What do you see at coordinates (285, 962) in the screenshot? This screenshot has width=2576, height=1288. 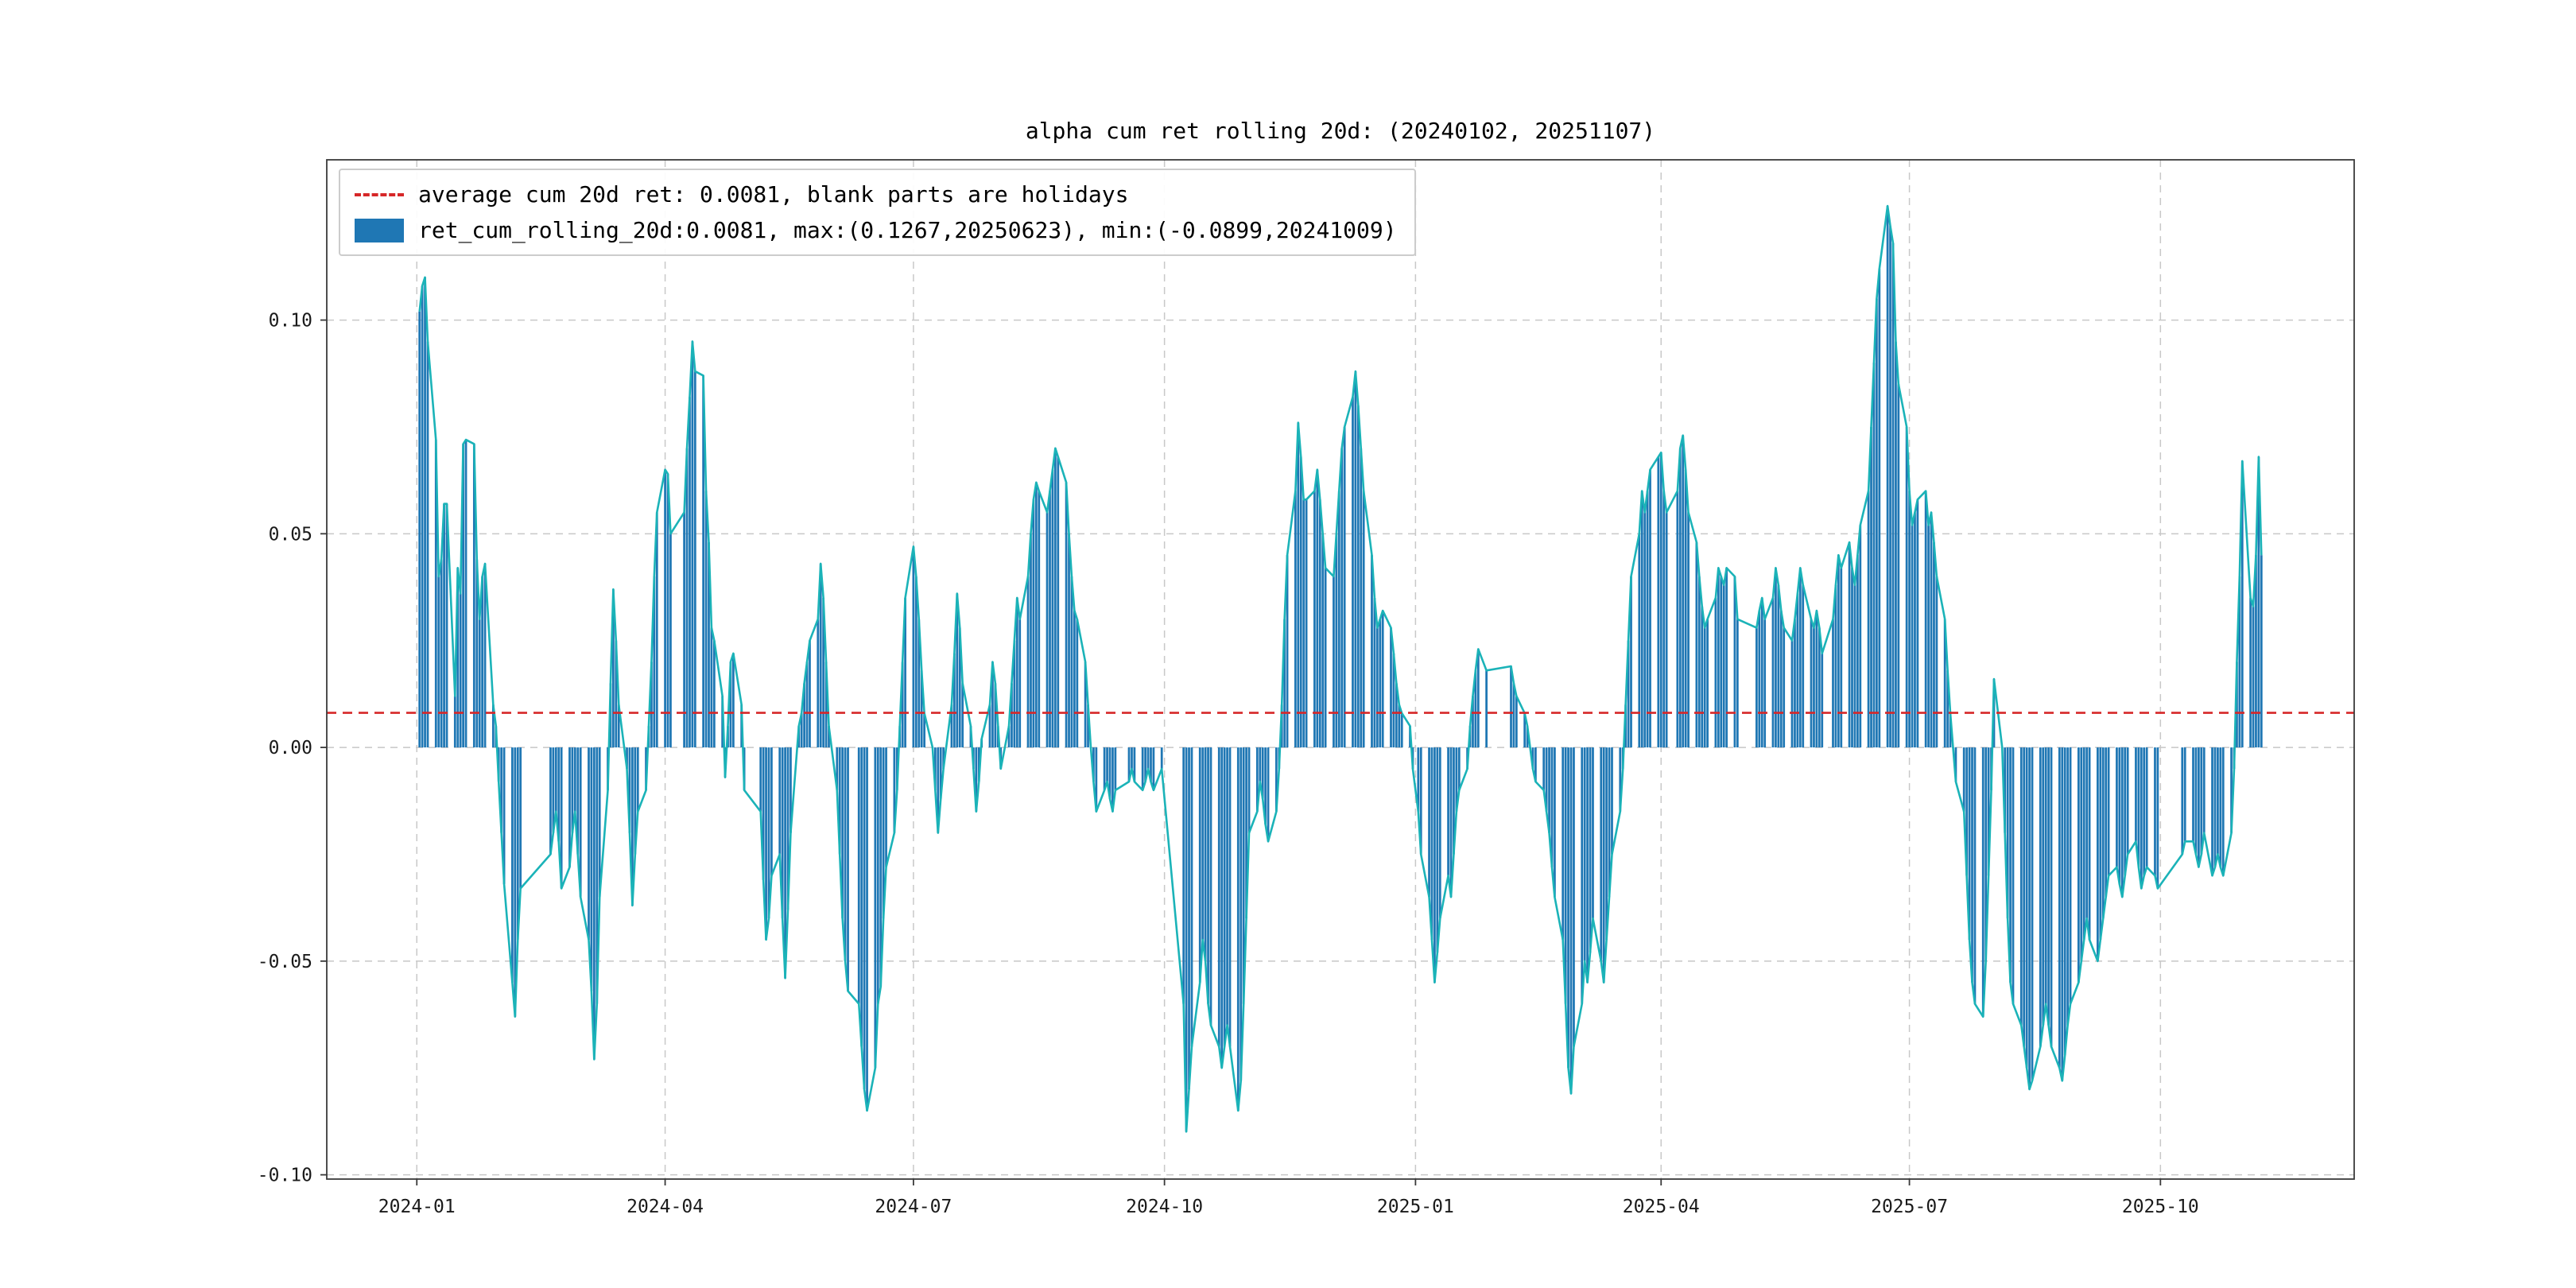 I see `y-tick-label: -0.05` at bounding box center [285, 962].